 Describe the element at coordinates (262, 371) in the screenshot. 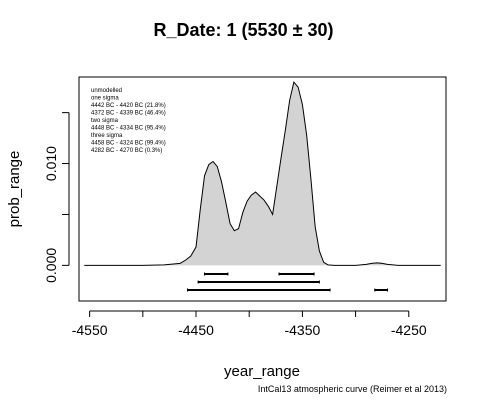

I see `x-axis-label: year_range` at that location.